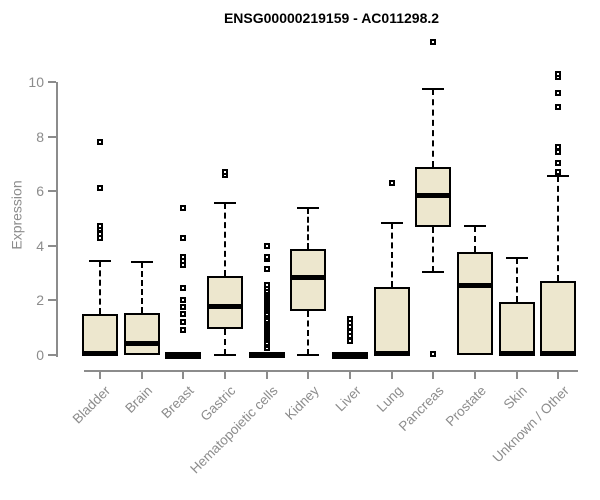 Image resolution: width=600 pixels, height=500 pixels. Describe the element at coordinates (474, 226) in the screenshot. I see `whisker-cap-upper-prostate` at that location.